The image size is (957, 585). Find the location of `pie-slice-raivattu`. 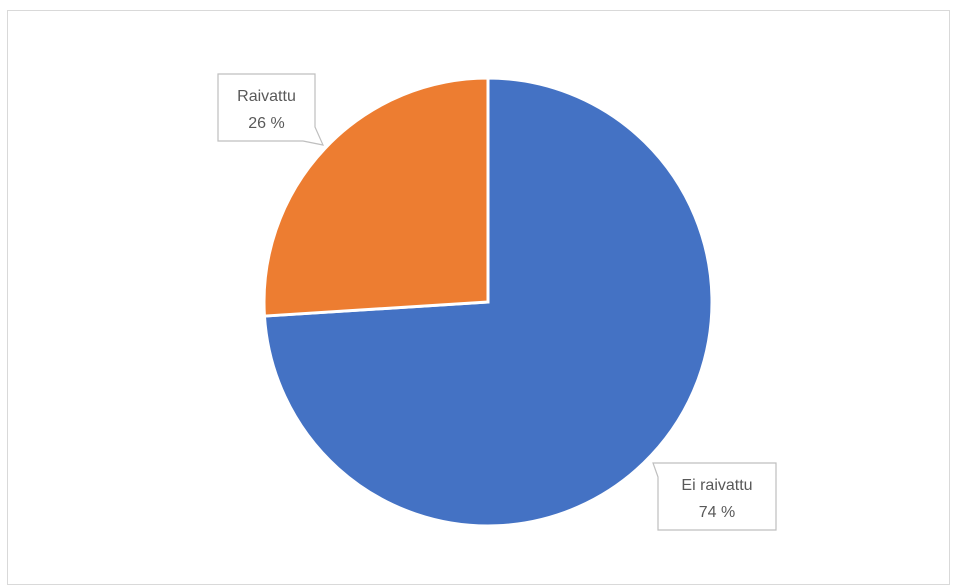

pie-slice-raivattu is located at coordinates (376, 197).